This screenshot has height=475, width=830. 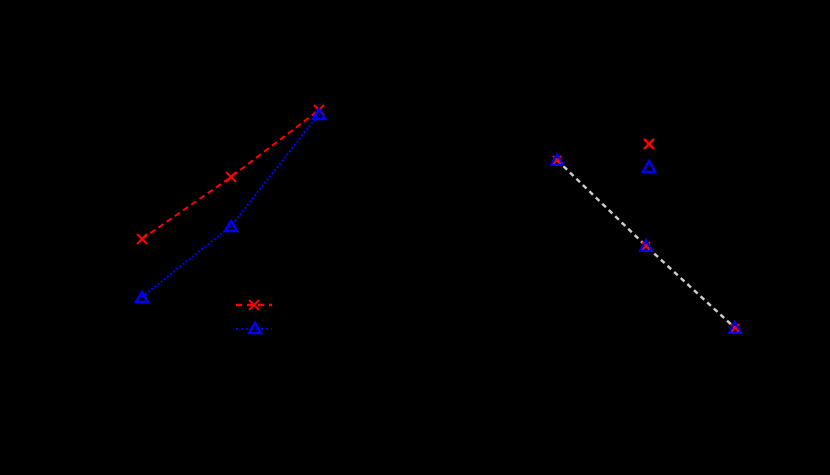 I want to click on right-legend, so click(x=649, y=156).